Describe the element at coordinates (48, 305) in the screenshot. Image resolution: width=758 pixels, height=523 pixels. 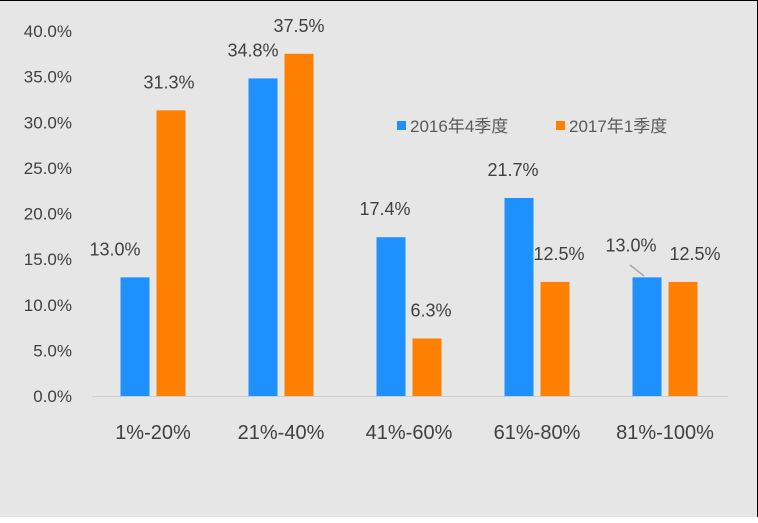
I see `y-tick-label: 10.0%` at that location.